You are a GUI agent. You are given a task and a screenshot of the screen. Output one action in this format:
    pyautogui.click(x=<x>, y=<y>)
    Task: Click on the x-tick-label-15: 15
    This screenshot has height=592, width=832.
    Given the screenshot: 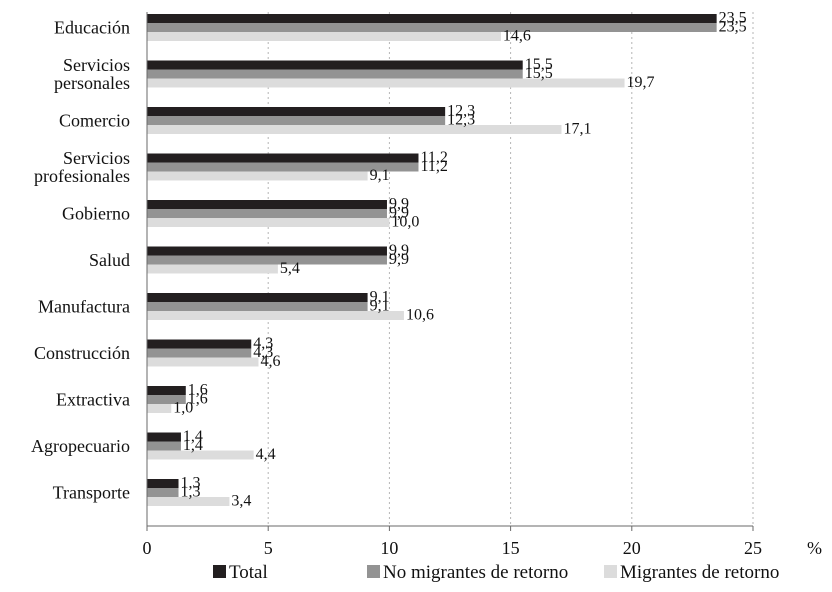 What is the action you would take?
    pyautogui.click(x=511, y=548)
    